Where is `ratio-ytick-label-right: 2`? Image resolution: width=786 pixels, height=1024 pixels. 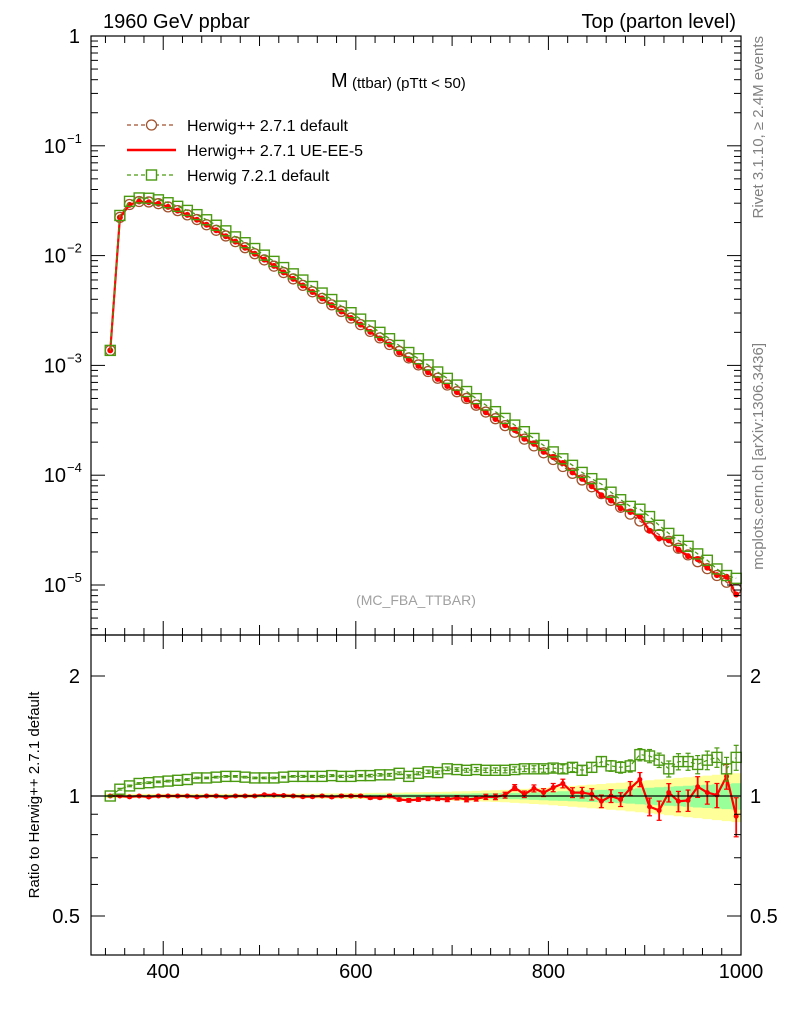
ratio-ytick-label-right: 2 is located at coordinates (755, 677).